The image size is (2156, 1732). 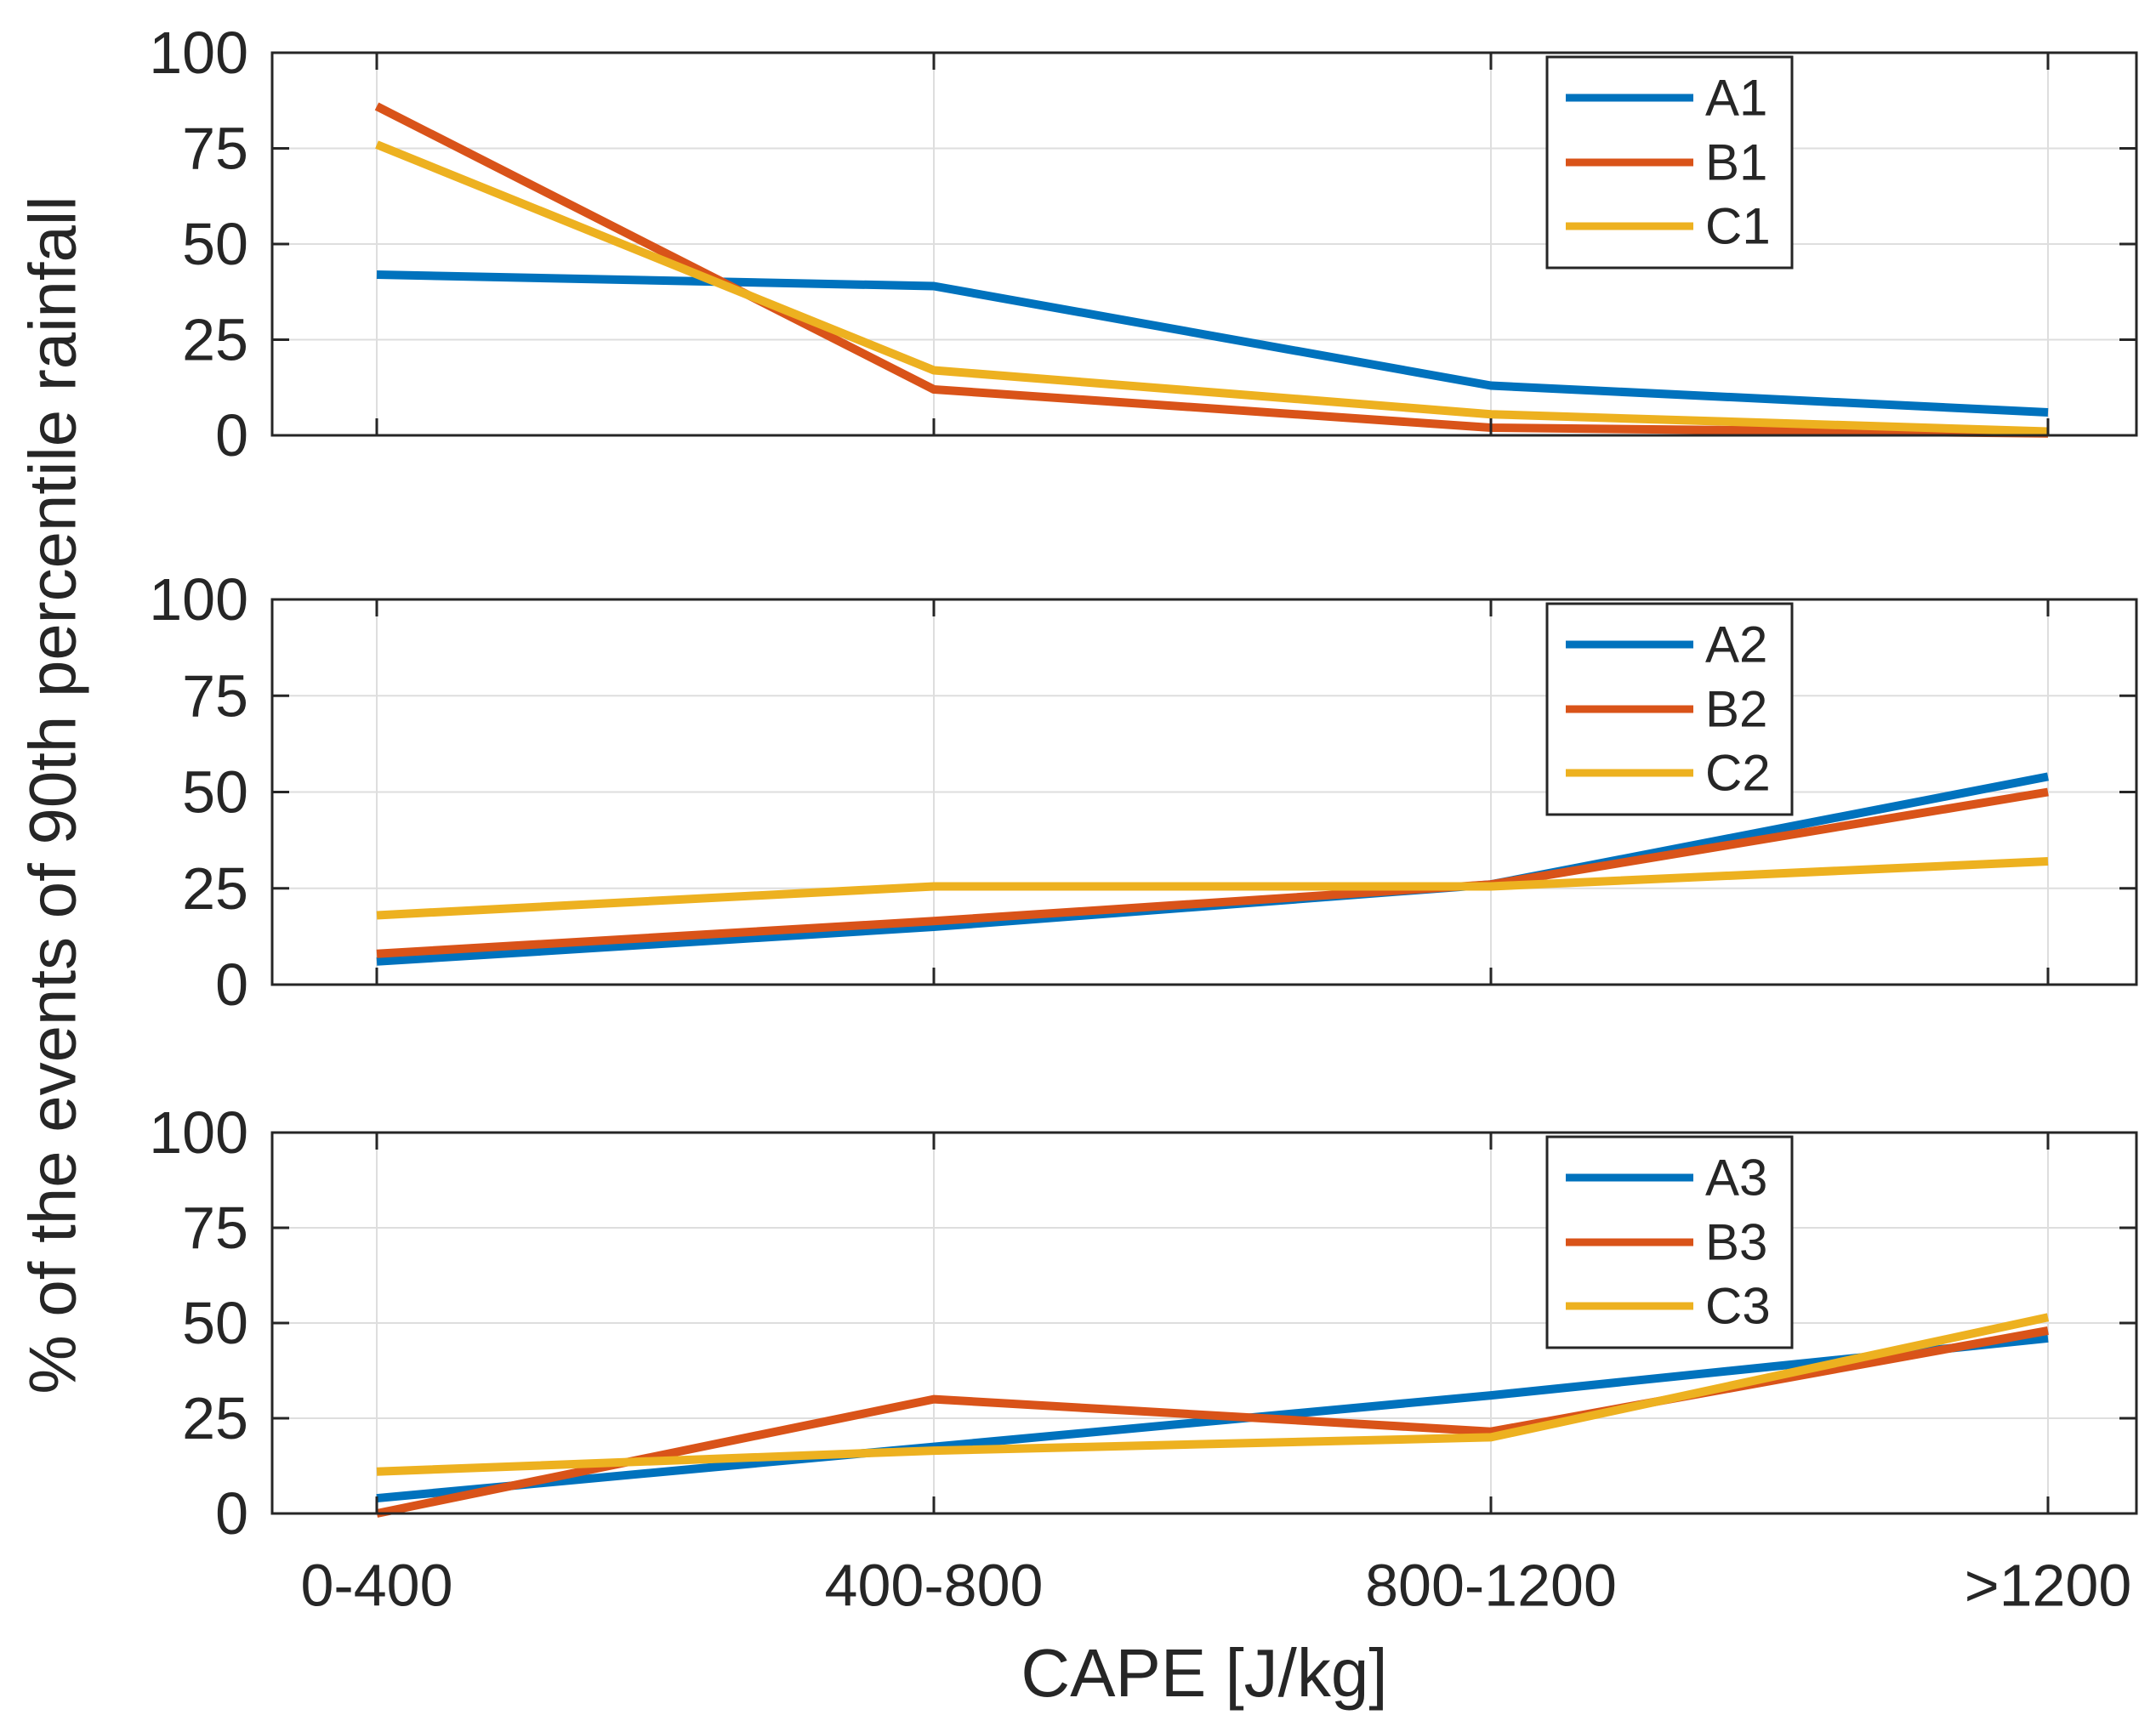 What do you see at coordinates (1736, 98) in the screenshot?
I see `legend-entry-label: A1` at bounding box center [1736, 98].